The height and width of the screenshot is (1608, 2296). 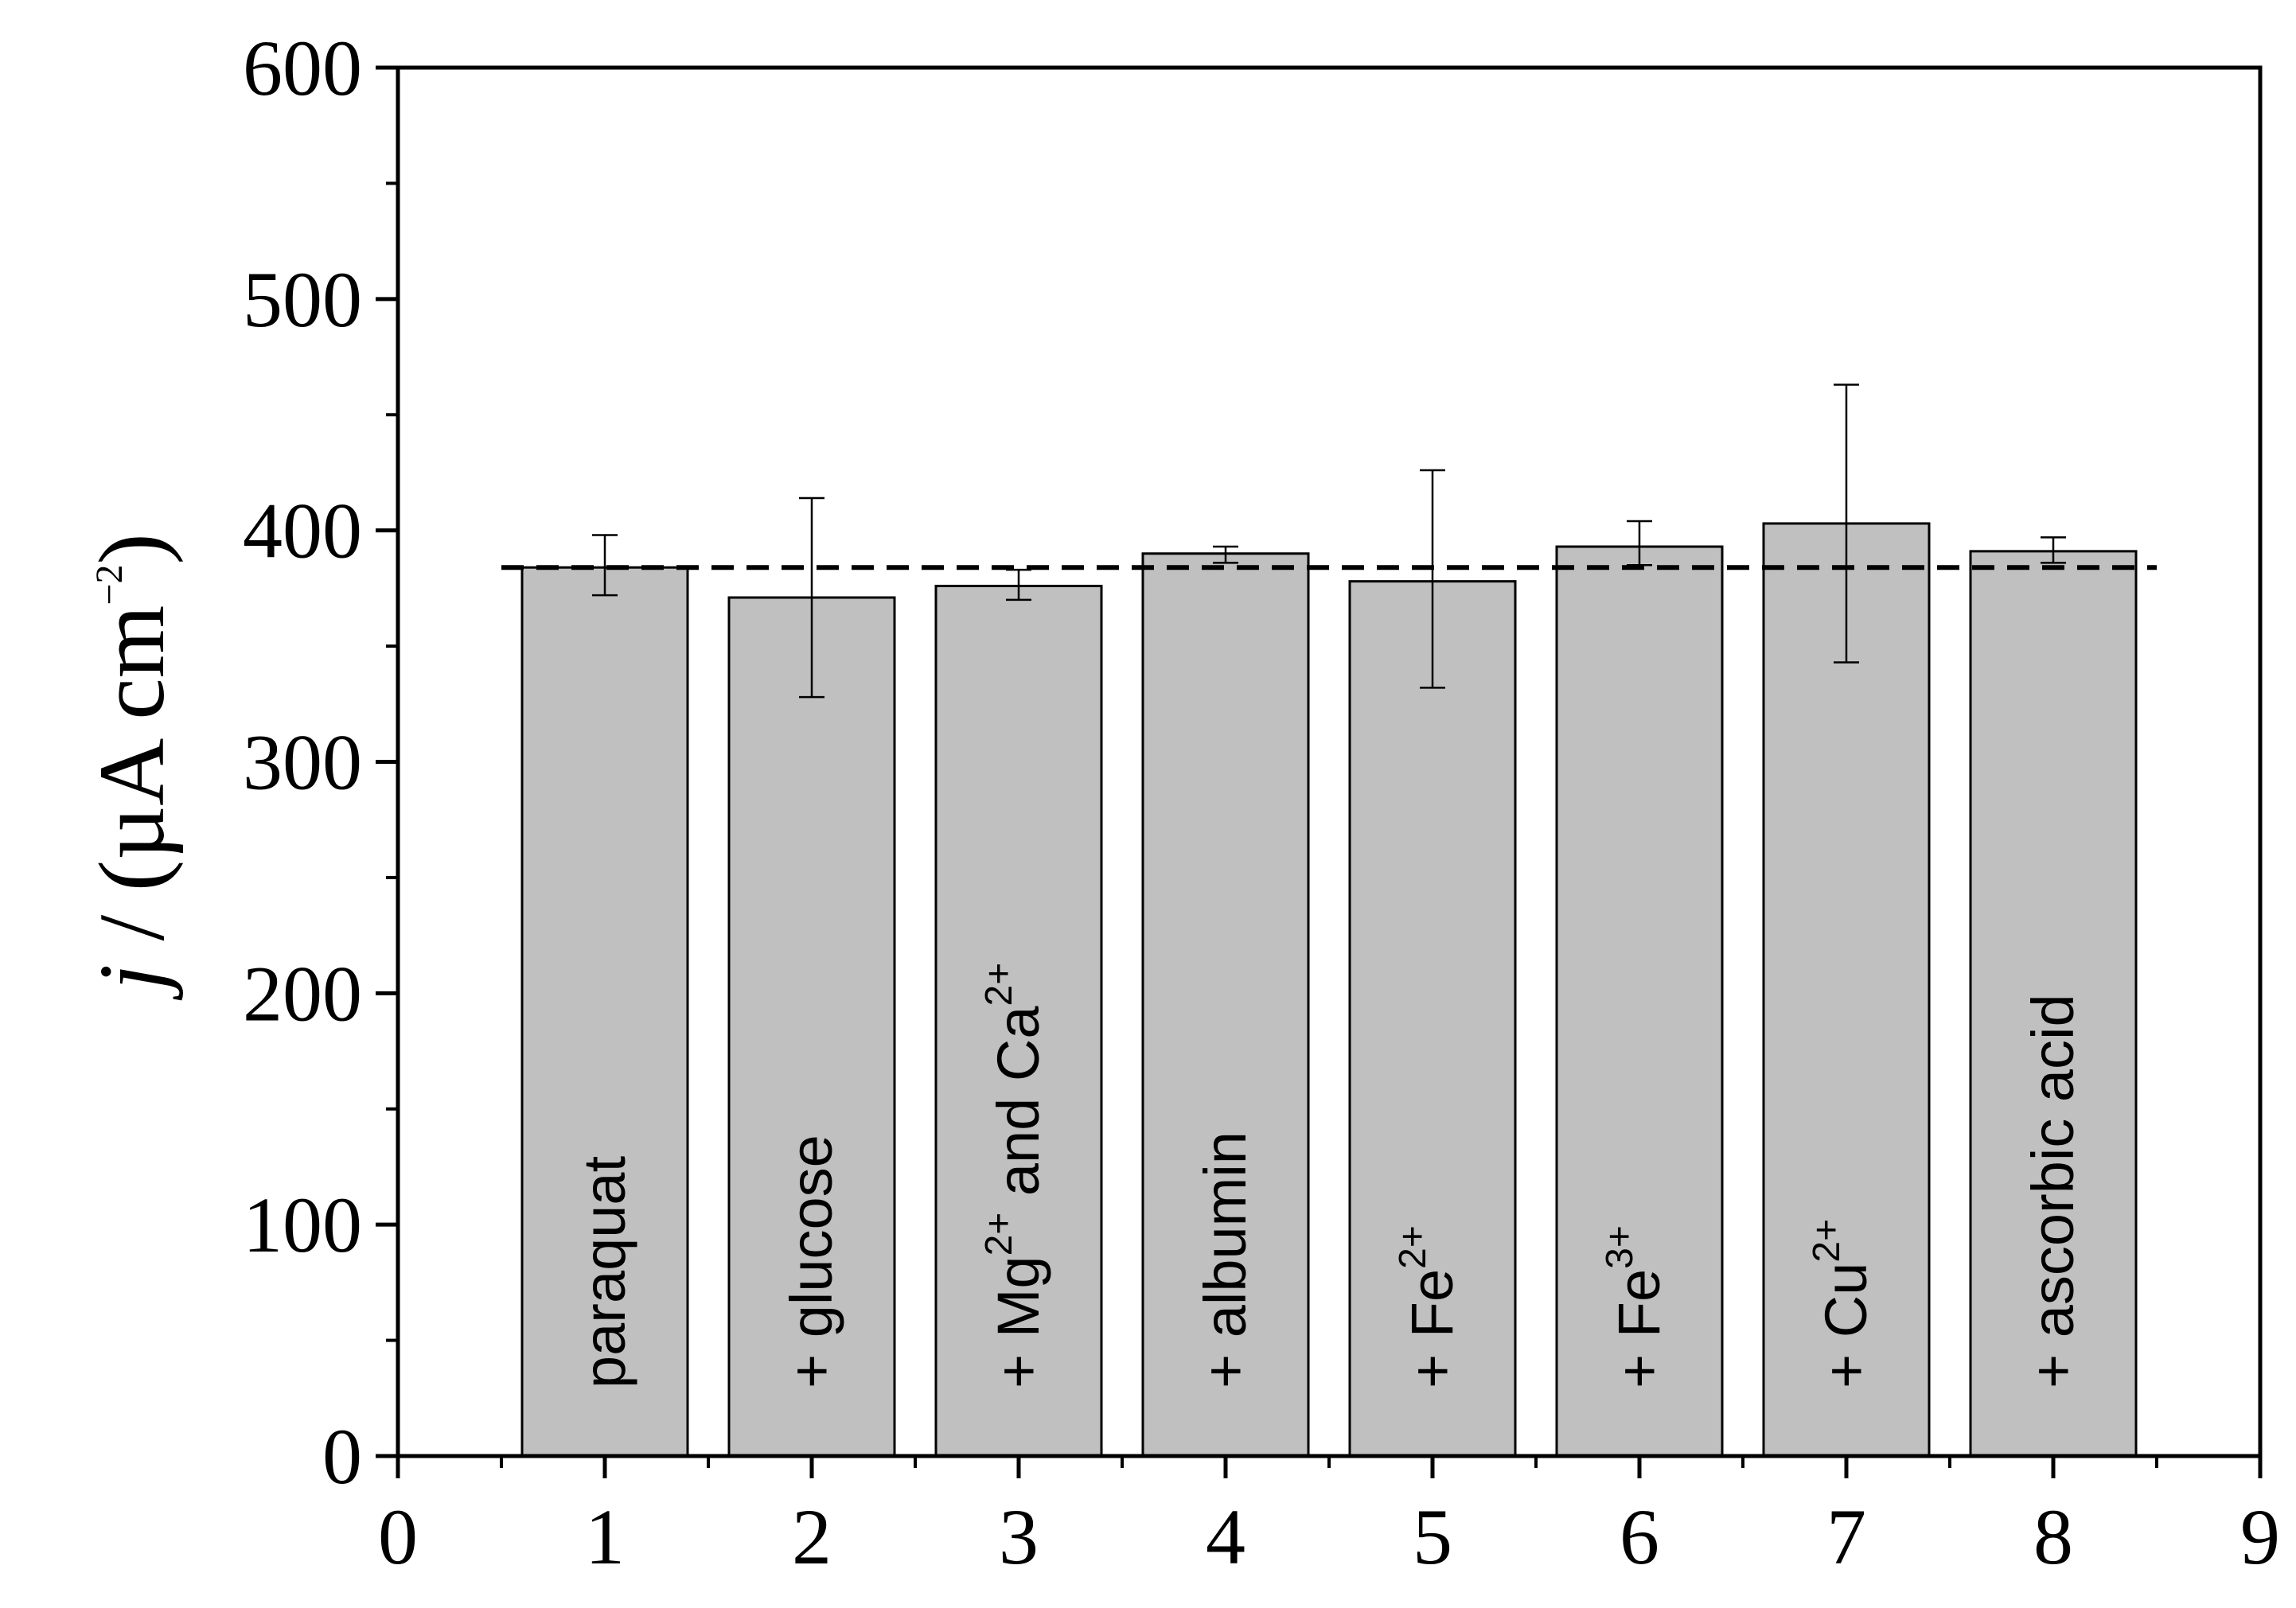 What do you see at coordinates (132, 784) in the screenshot?
I see `y-axis-title-main: / (µA cm` at bounding box center [132, 784].